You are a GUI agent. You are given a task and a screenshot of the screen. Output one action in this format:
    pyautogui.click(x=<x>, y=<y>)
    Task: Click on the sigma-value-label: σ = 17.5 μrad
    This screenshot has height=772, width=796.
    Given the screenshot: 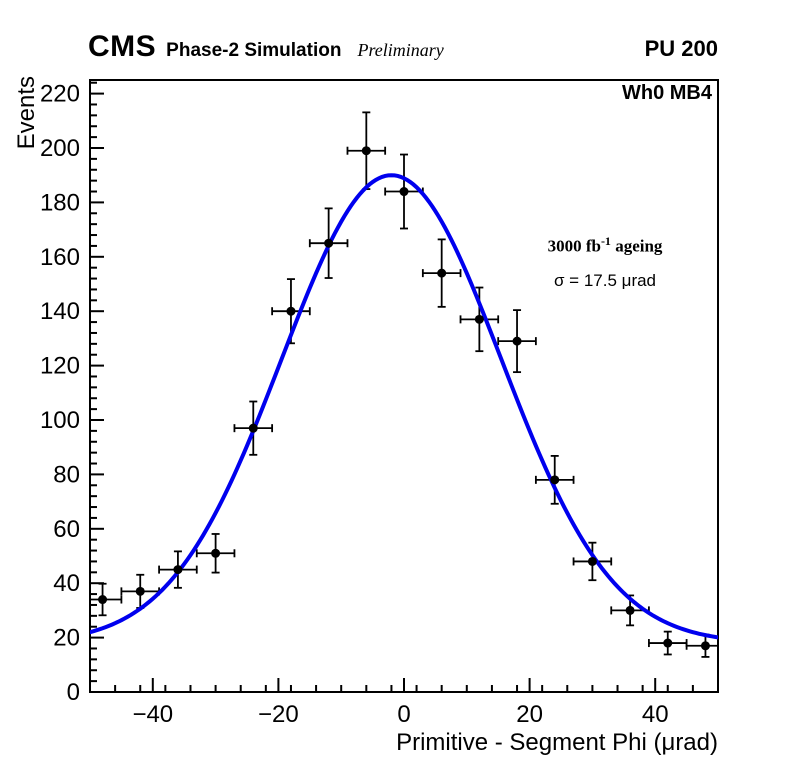 What is the action you would take?
    pyautogui.click(x=605, y=280)
    